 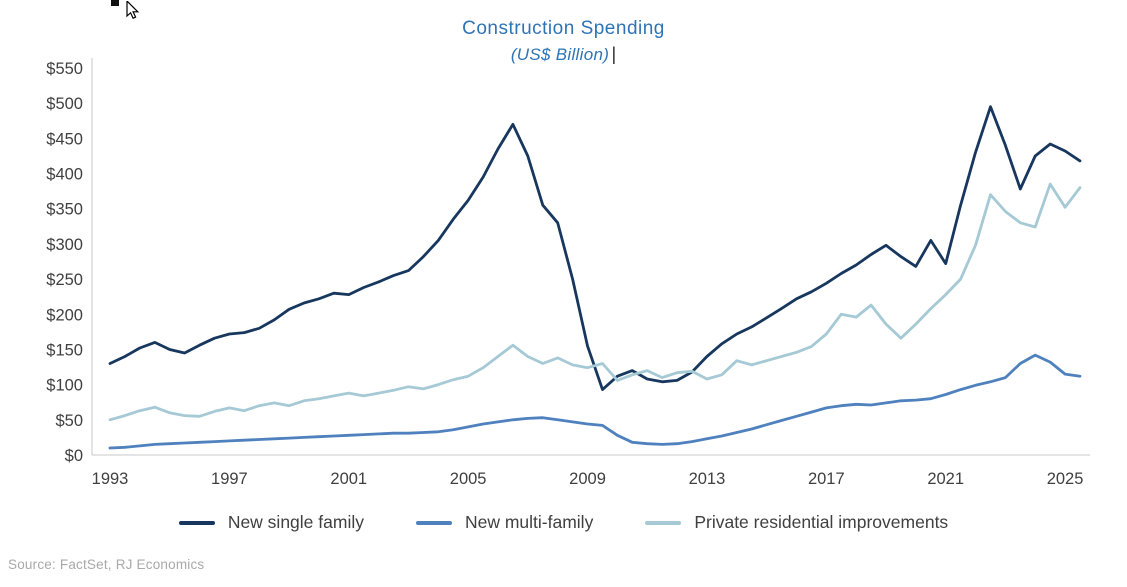 What do you see at coordinates (295, 522) in the screenshot?
I see `legend-label: New single family` at bounding box center [295, 522].